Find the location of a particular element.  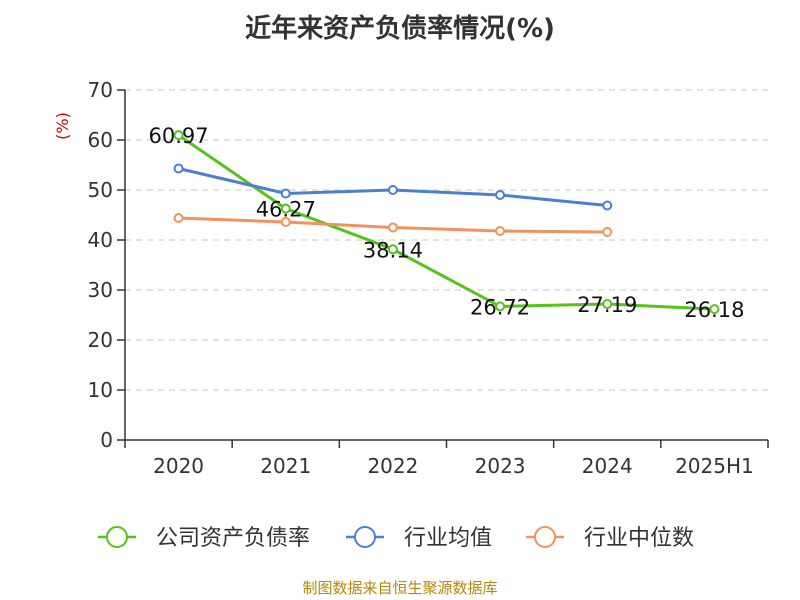

legend: 公司资产负债率 行业均值 行业中位数 is located at coordinates (396, 538).